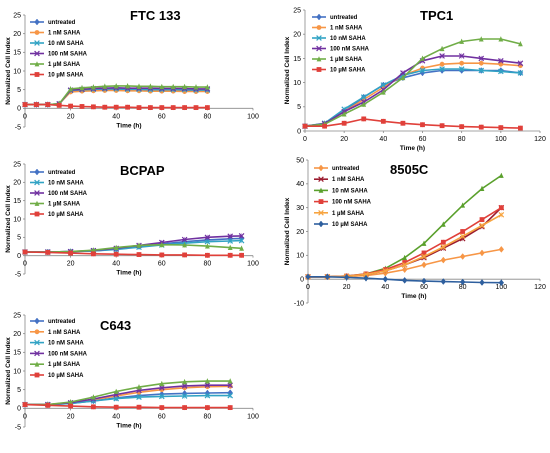 Image resolution: width=550 pixels, height=453 pixels. I want to click on y-tick-label: 20, so click(17, 183).